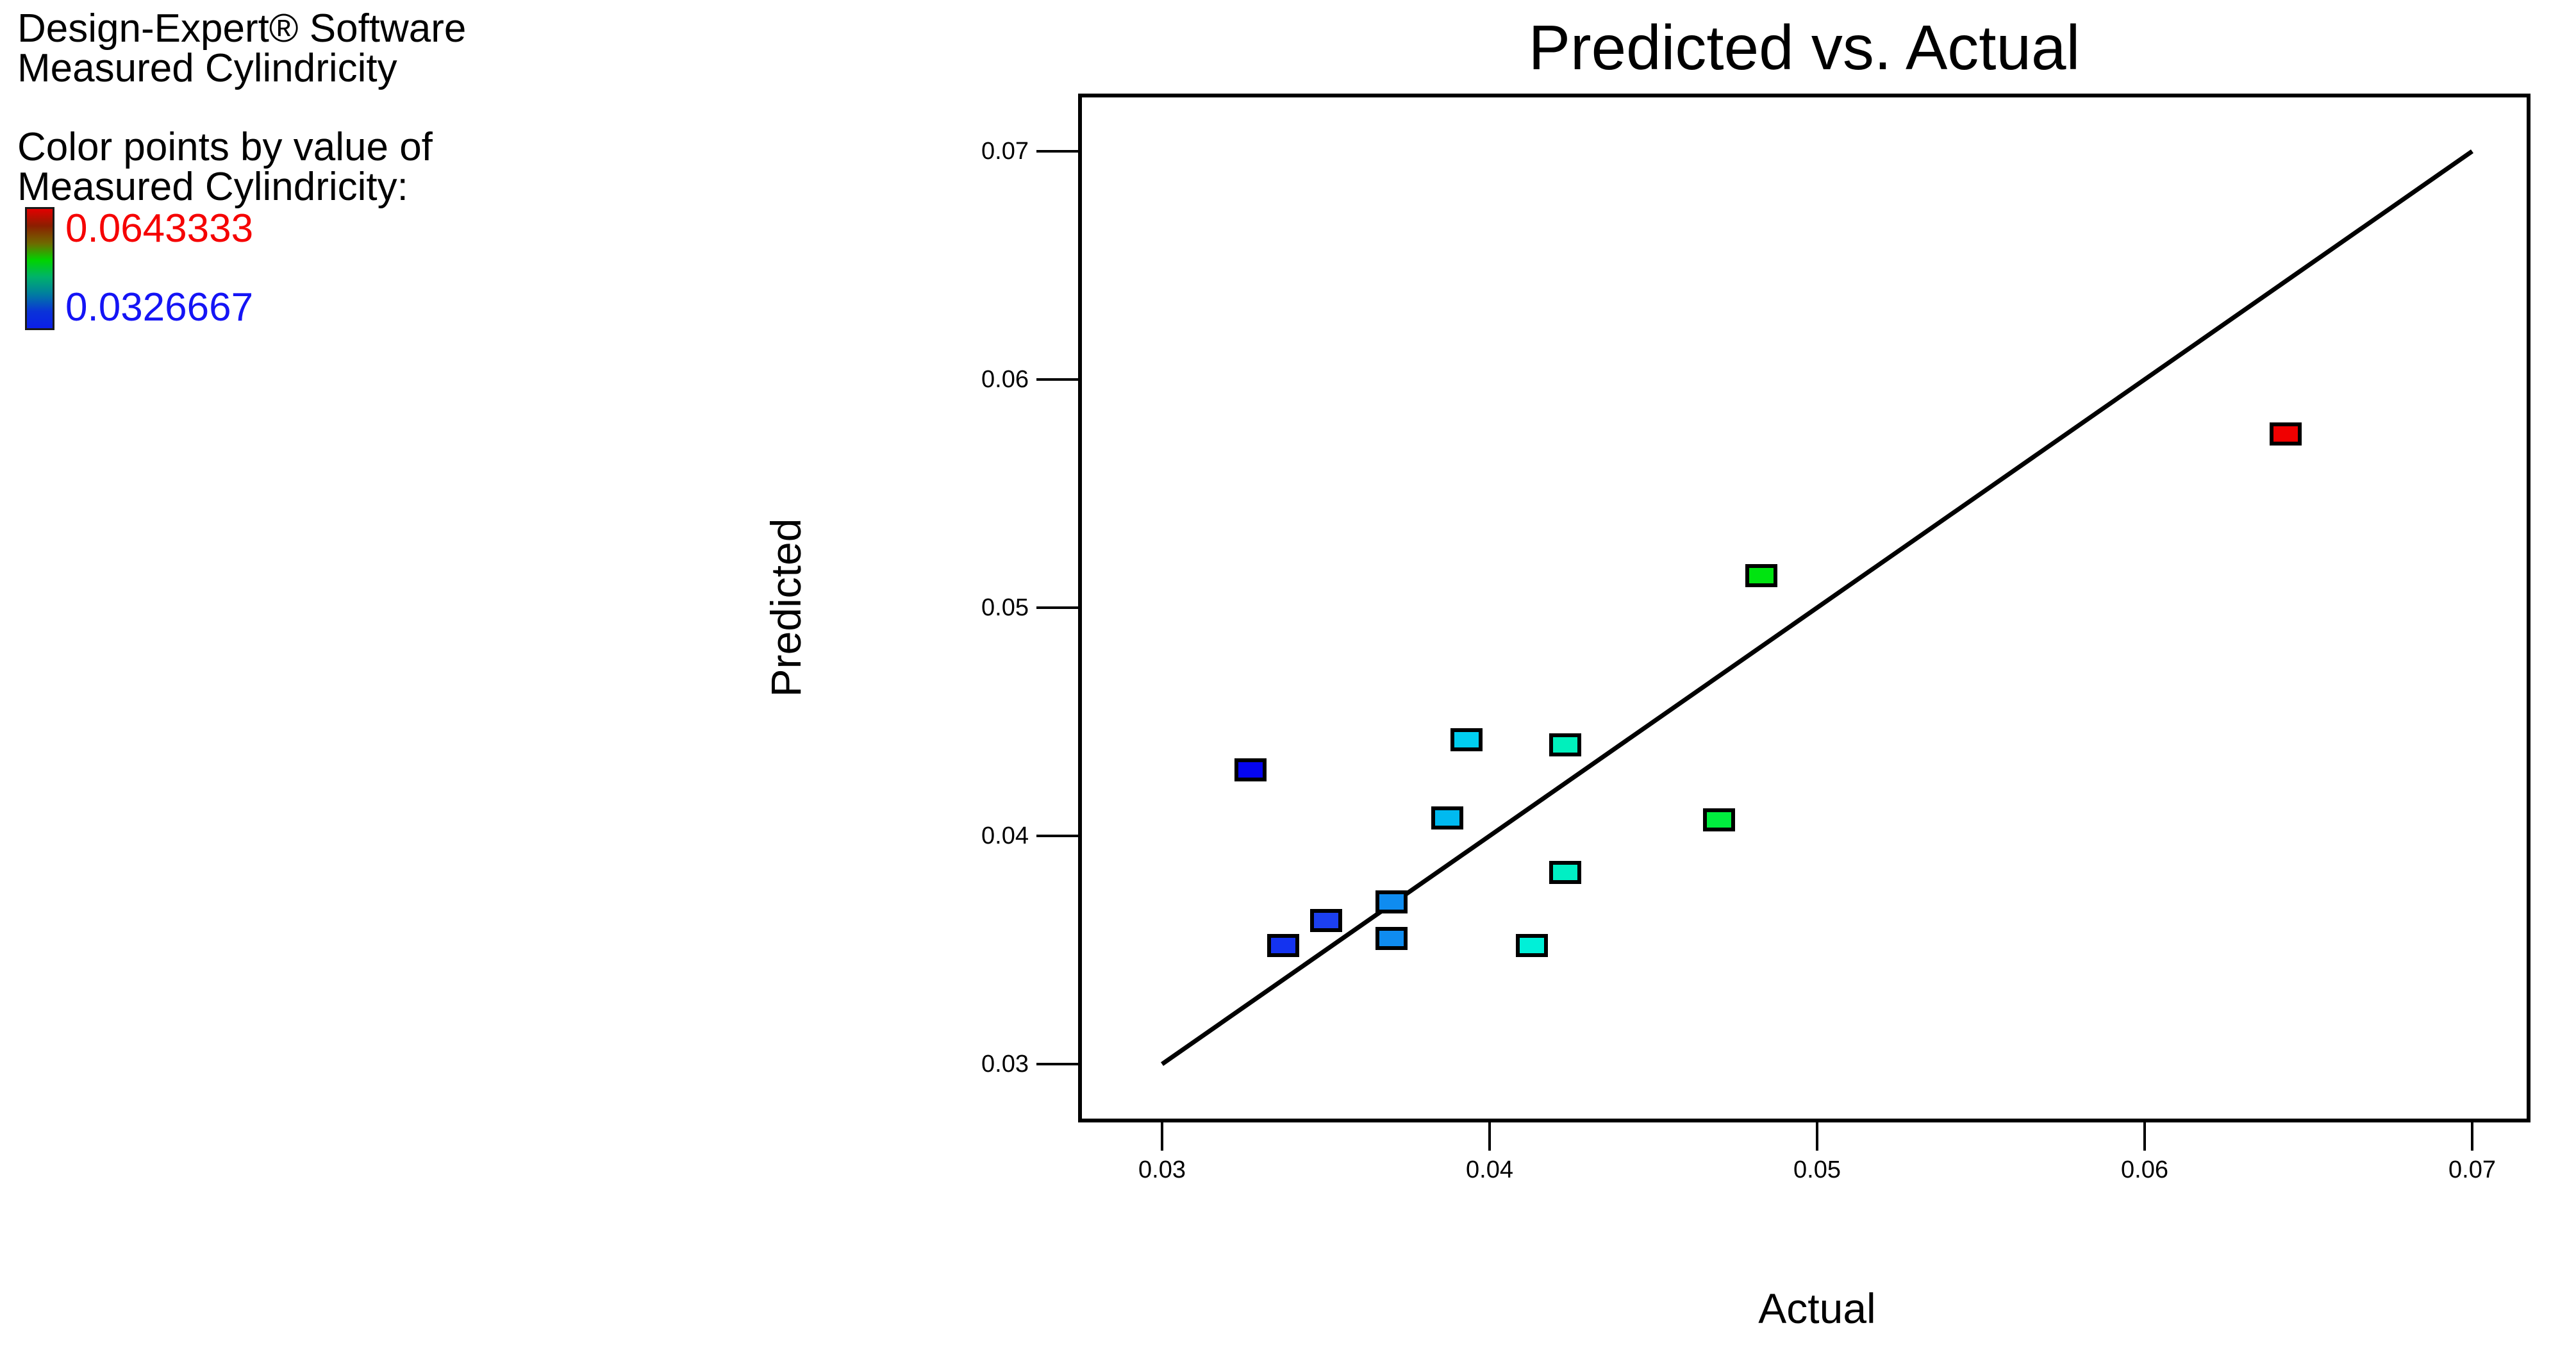 This screenshot has width=2576, height=1350. I want to click on x-axis-tick-label: 0.03, so click(1162, 1170).